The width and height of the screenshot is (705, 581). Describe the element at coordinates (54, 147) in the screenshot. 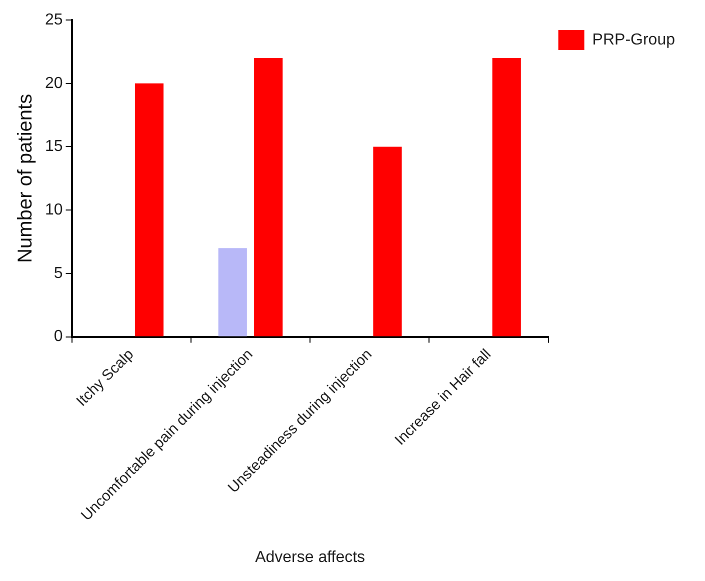

I see `y-tick-label: 15` at that location.